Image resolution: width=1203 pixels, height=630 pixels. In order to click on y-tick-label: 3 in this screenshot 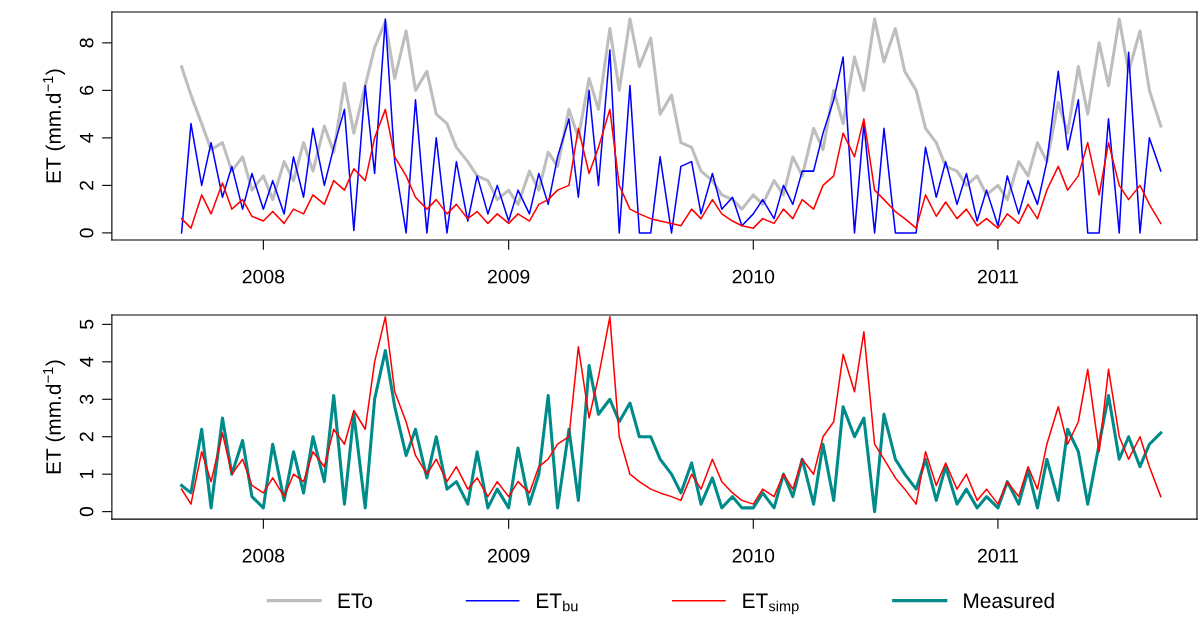, I will do `click(86, 399)`.